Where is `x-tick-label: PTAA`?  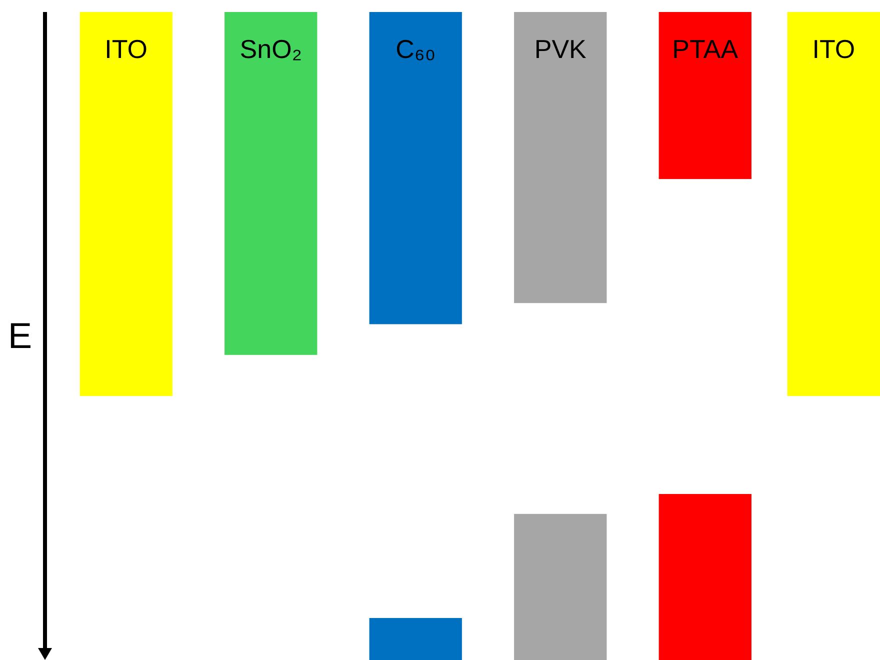
x-tick-label: PTAA is located at coordinates (705, 49).